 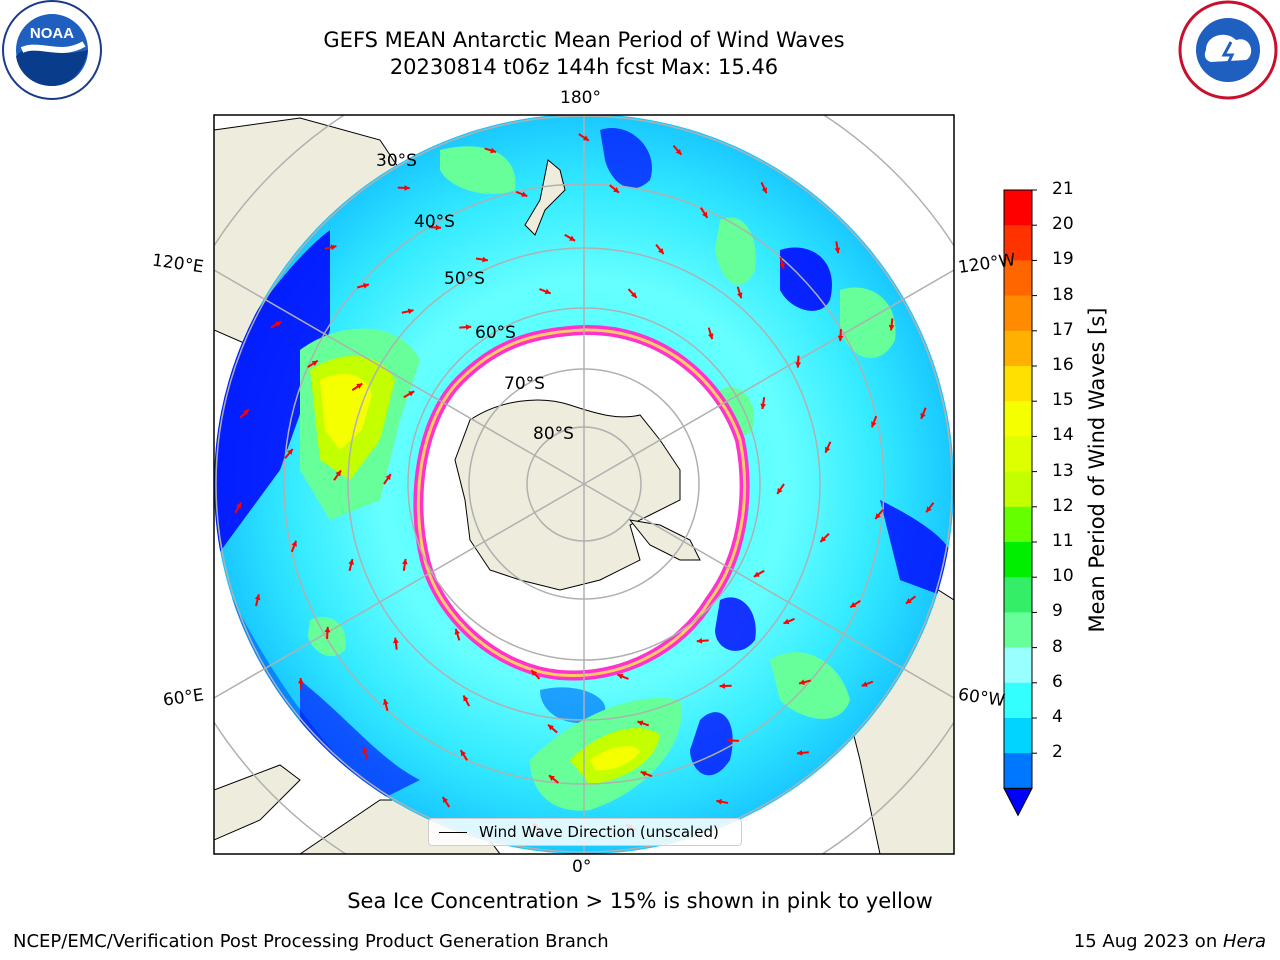 What do you see at coordinates (1057, 646) in the screenshot?
I see `colorbar-tick-label: 8` at bounding box center [1057, 646].